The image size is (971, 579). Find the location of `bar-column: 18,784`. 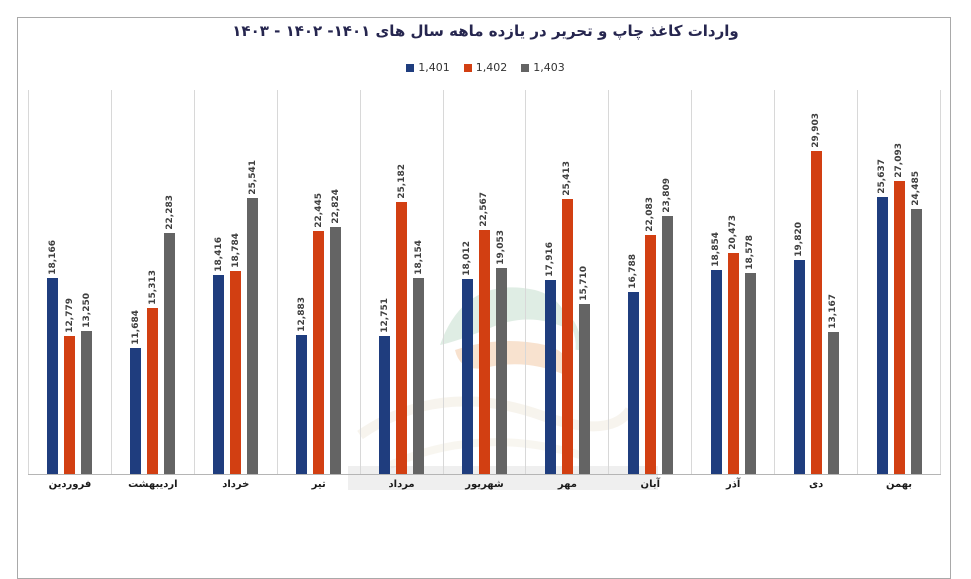

bar-column: 18,784 is located at coordinates (236, 282).